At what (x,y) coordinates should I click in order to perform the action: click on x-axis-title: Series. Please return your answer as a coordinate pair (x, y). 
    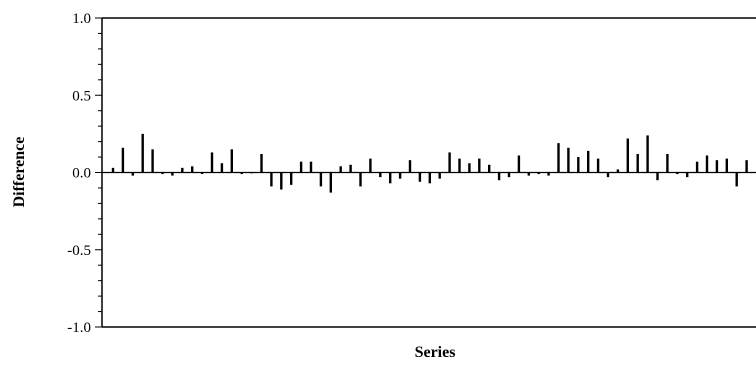
    Looking at the image, I should click on (435, 352).